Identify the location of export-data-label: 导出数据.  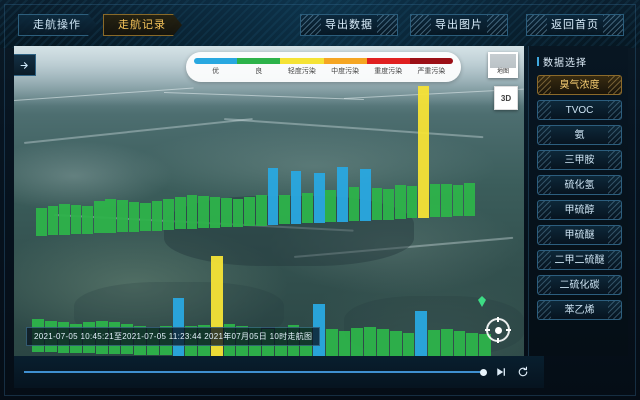
(349, 25).